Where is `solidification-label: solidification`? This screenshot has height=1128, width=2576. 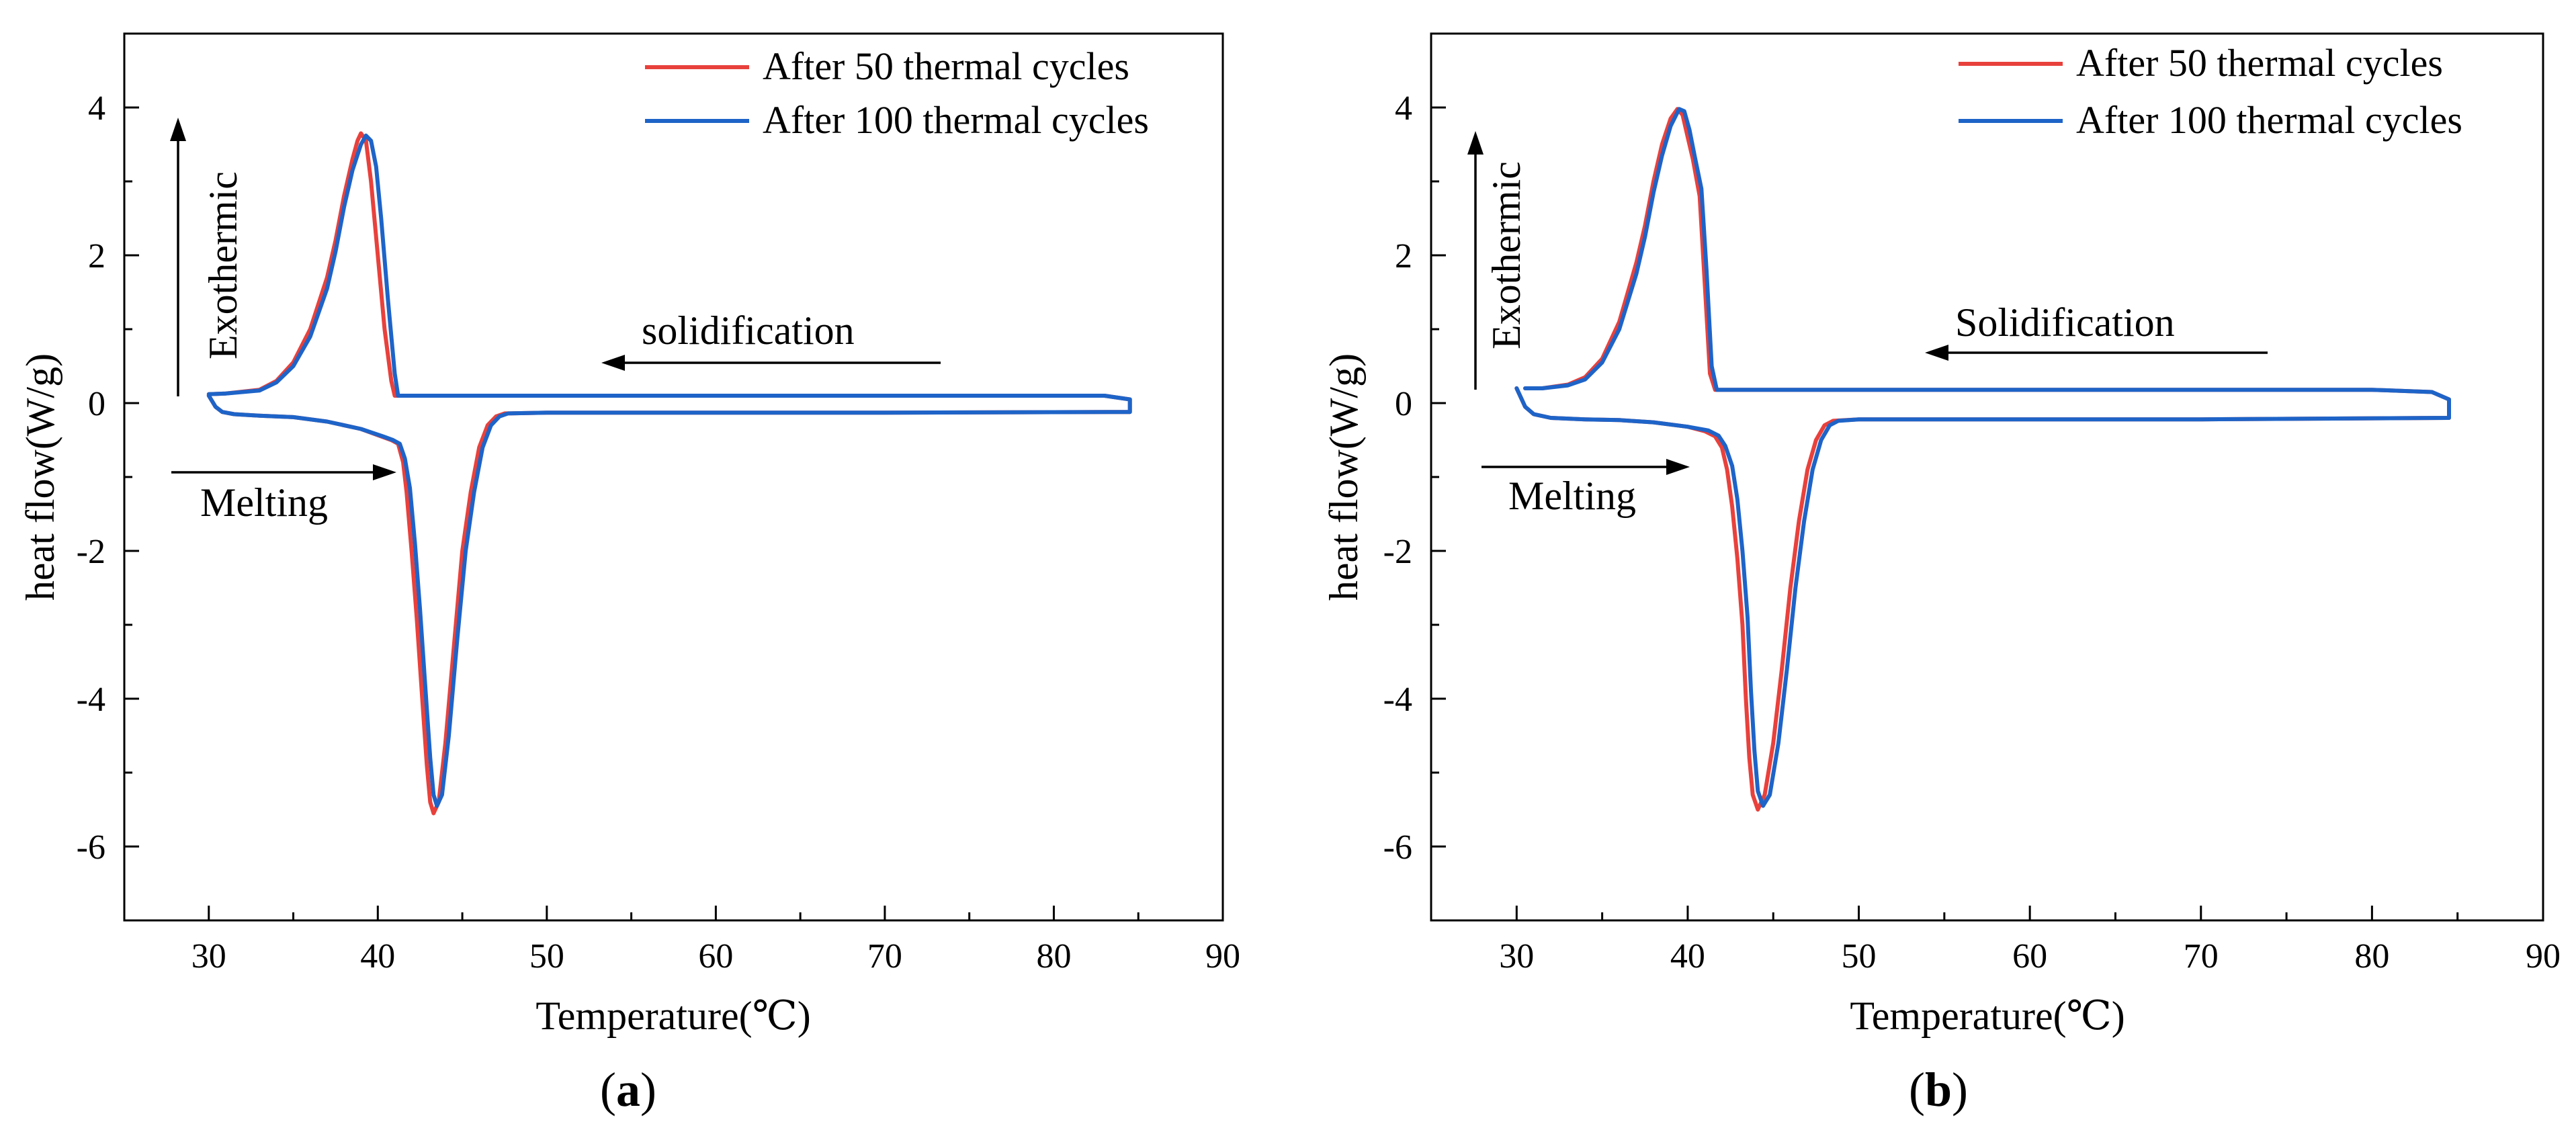 solidification-label: solidification is located at coordinates (748, 330).